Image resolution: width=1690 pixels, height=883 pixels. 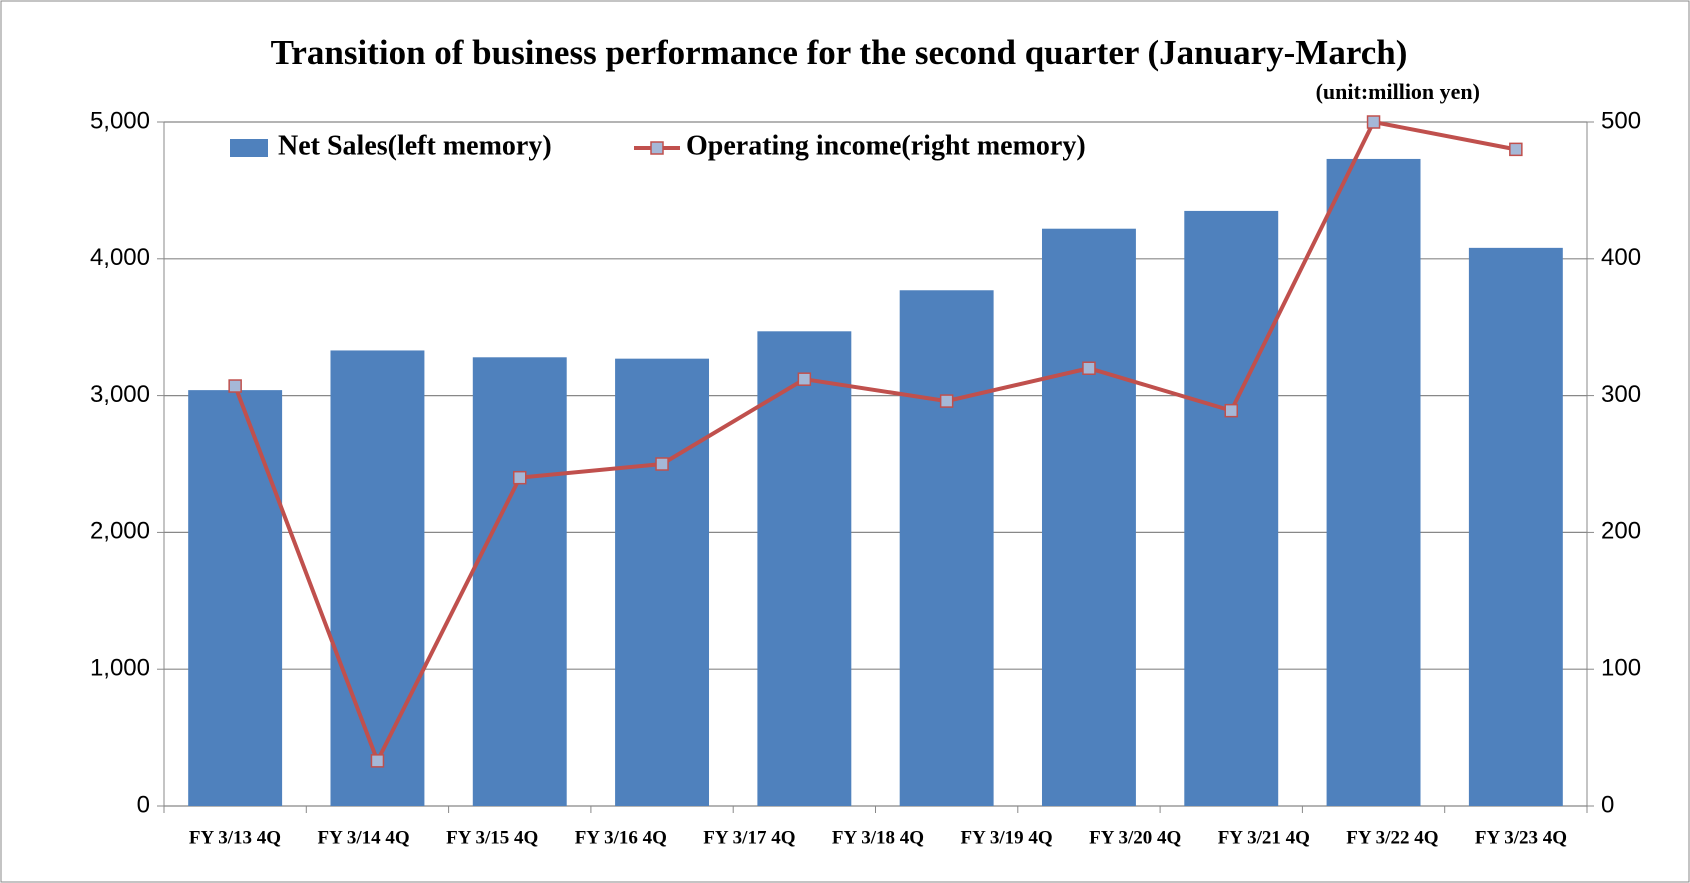 What do you see at coordinates (1007, 837) in the screenshot?
I see `x-tick-label: FY 3/19 4Q` at bounding box center [1007, 837].